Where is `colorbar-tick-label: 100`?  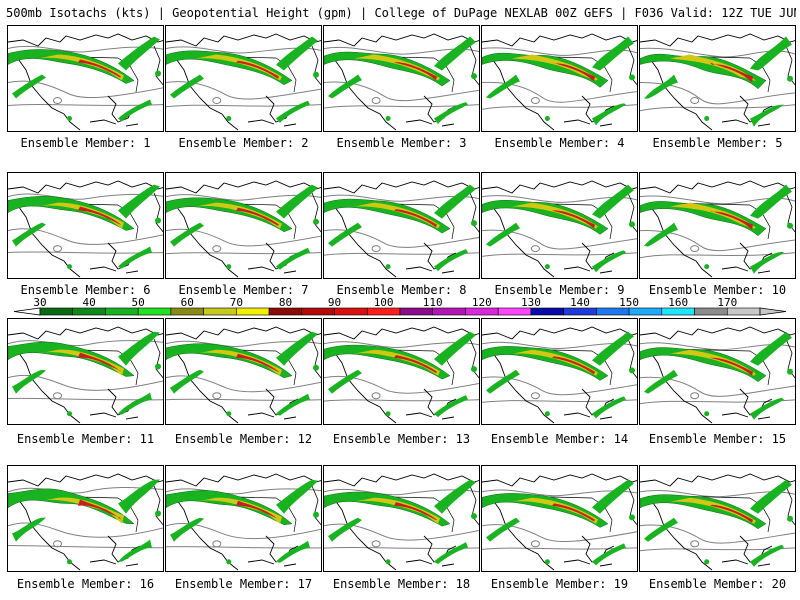
colorbar-tick-label: 100 is located at coordinates (383, 302).